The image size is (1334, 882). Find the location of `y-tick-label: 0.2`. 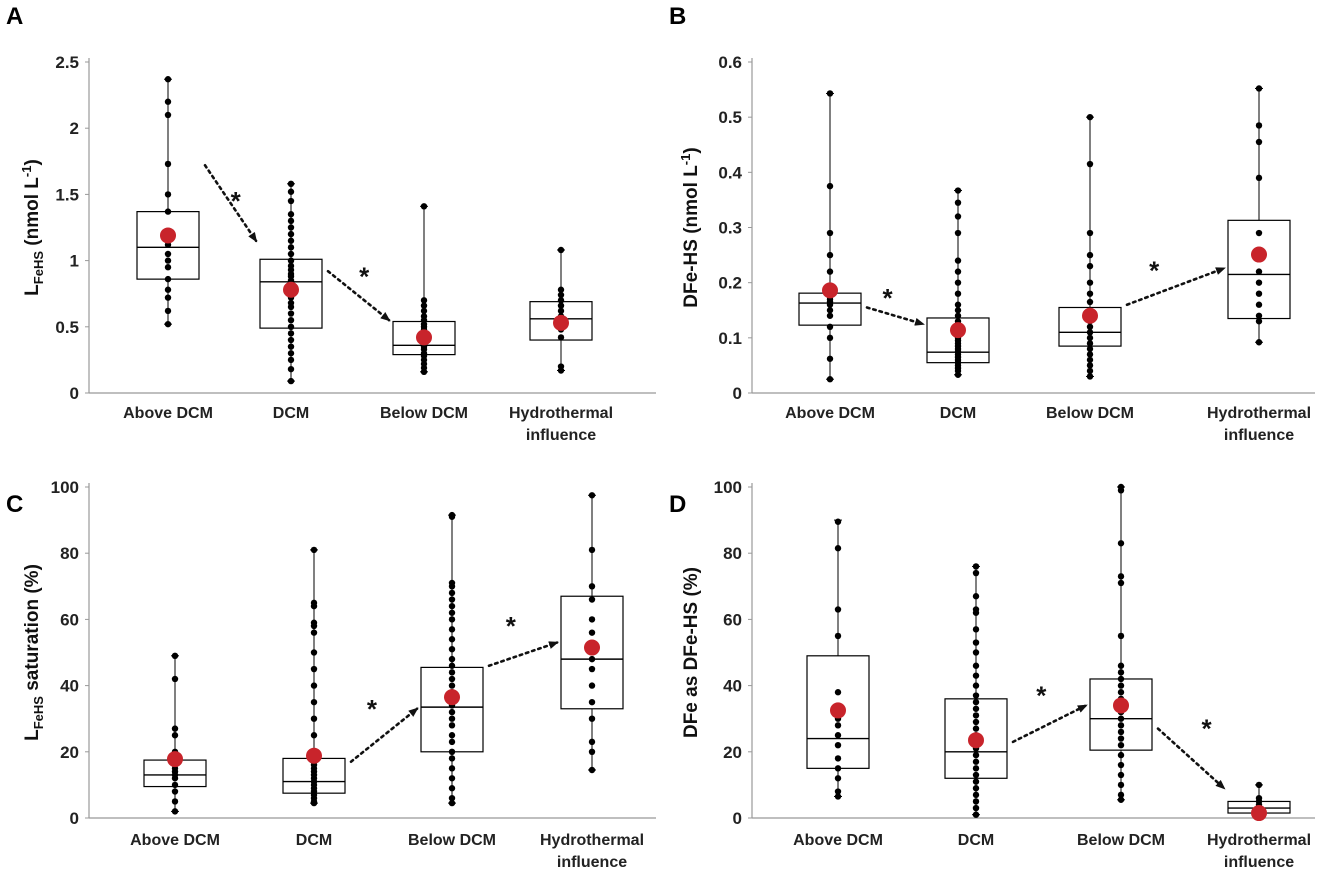

y-tick-label: 0.2 is located at coordinates (730, 283).